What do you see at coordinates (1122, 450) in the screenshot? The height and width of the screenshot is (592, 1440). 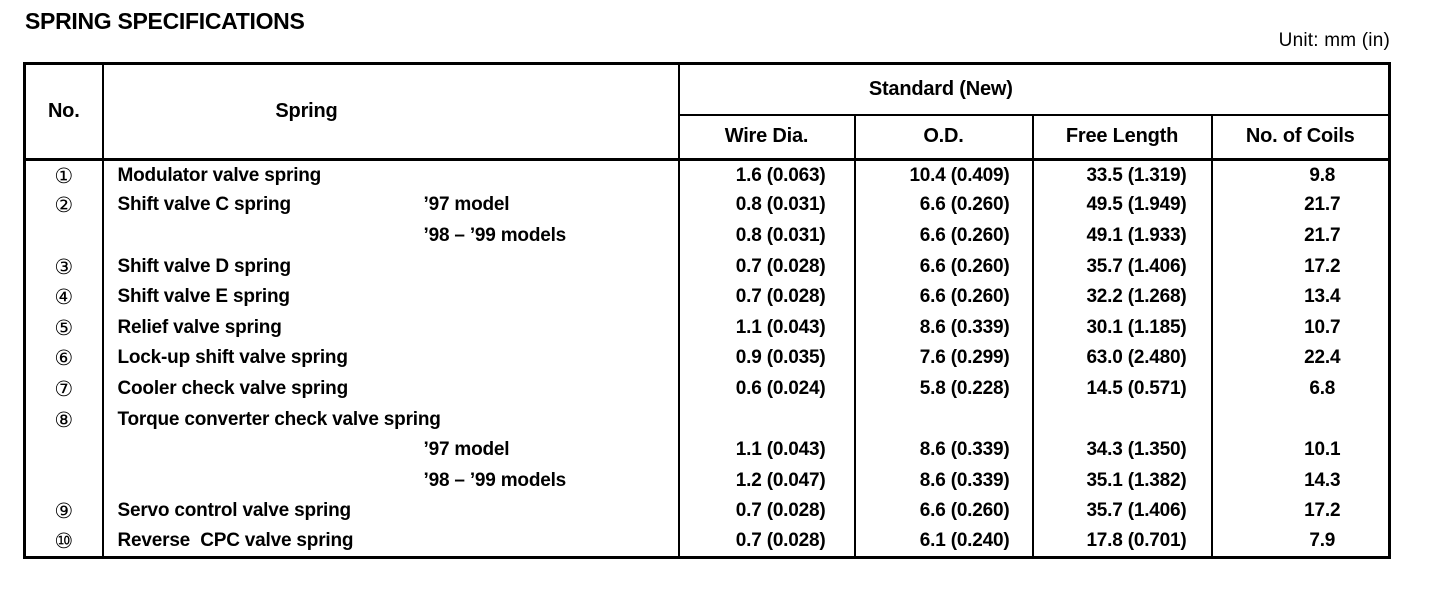 I see `free-length-value: 34.3 (1.350)` at bounding box center [1122, 450].